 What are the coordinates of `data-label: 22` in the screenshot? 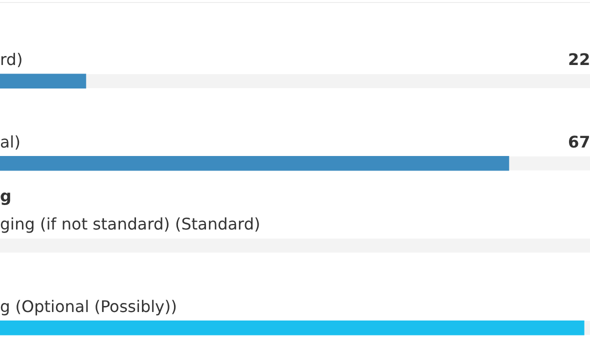 It's located at (579, 60).